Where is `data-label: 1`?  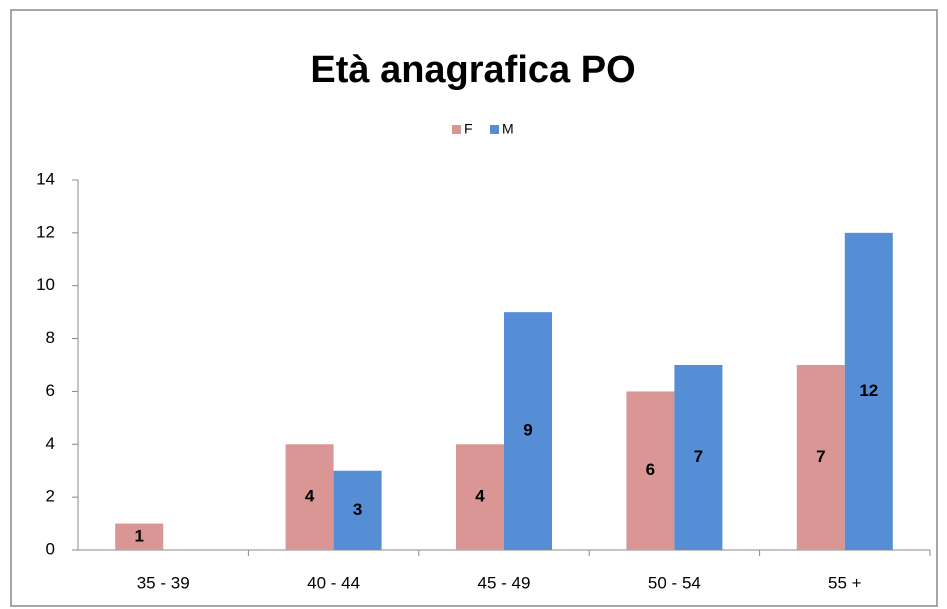 data-label: 1 is located at coordinates (138, 535).